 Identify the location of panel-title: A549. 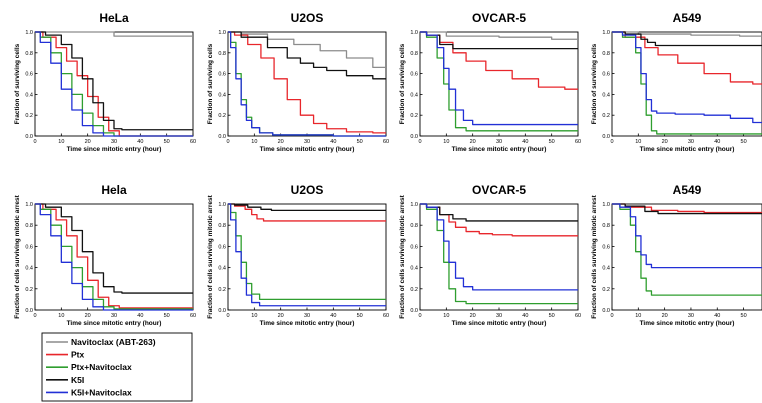
(687, 18).